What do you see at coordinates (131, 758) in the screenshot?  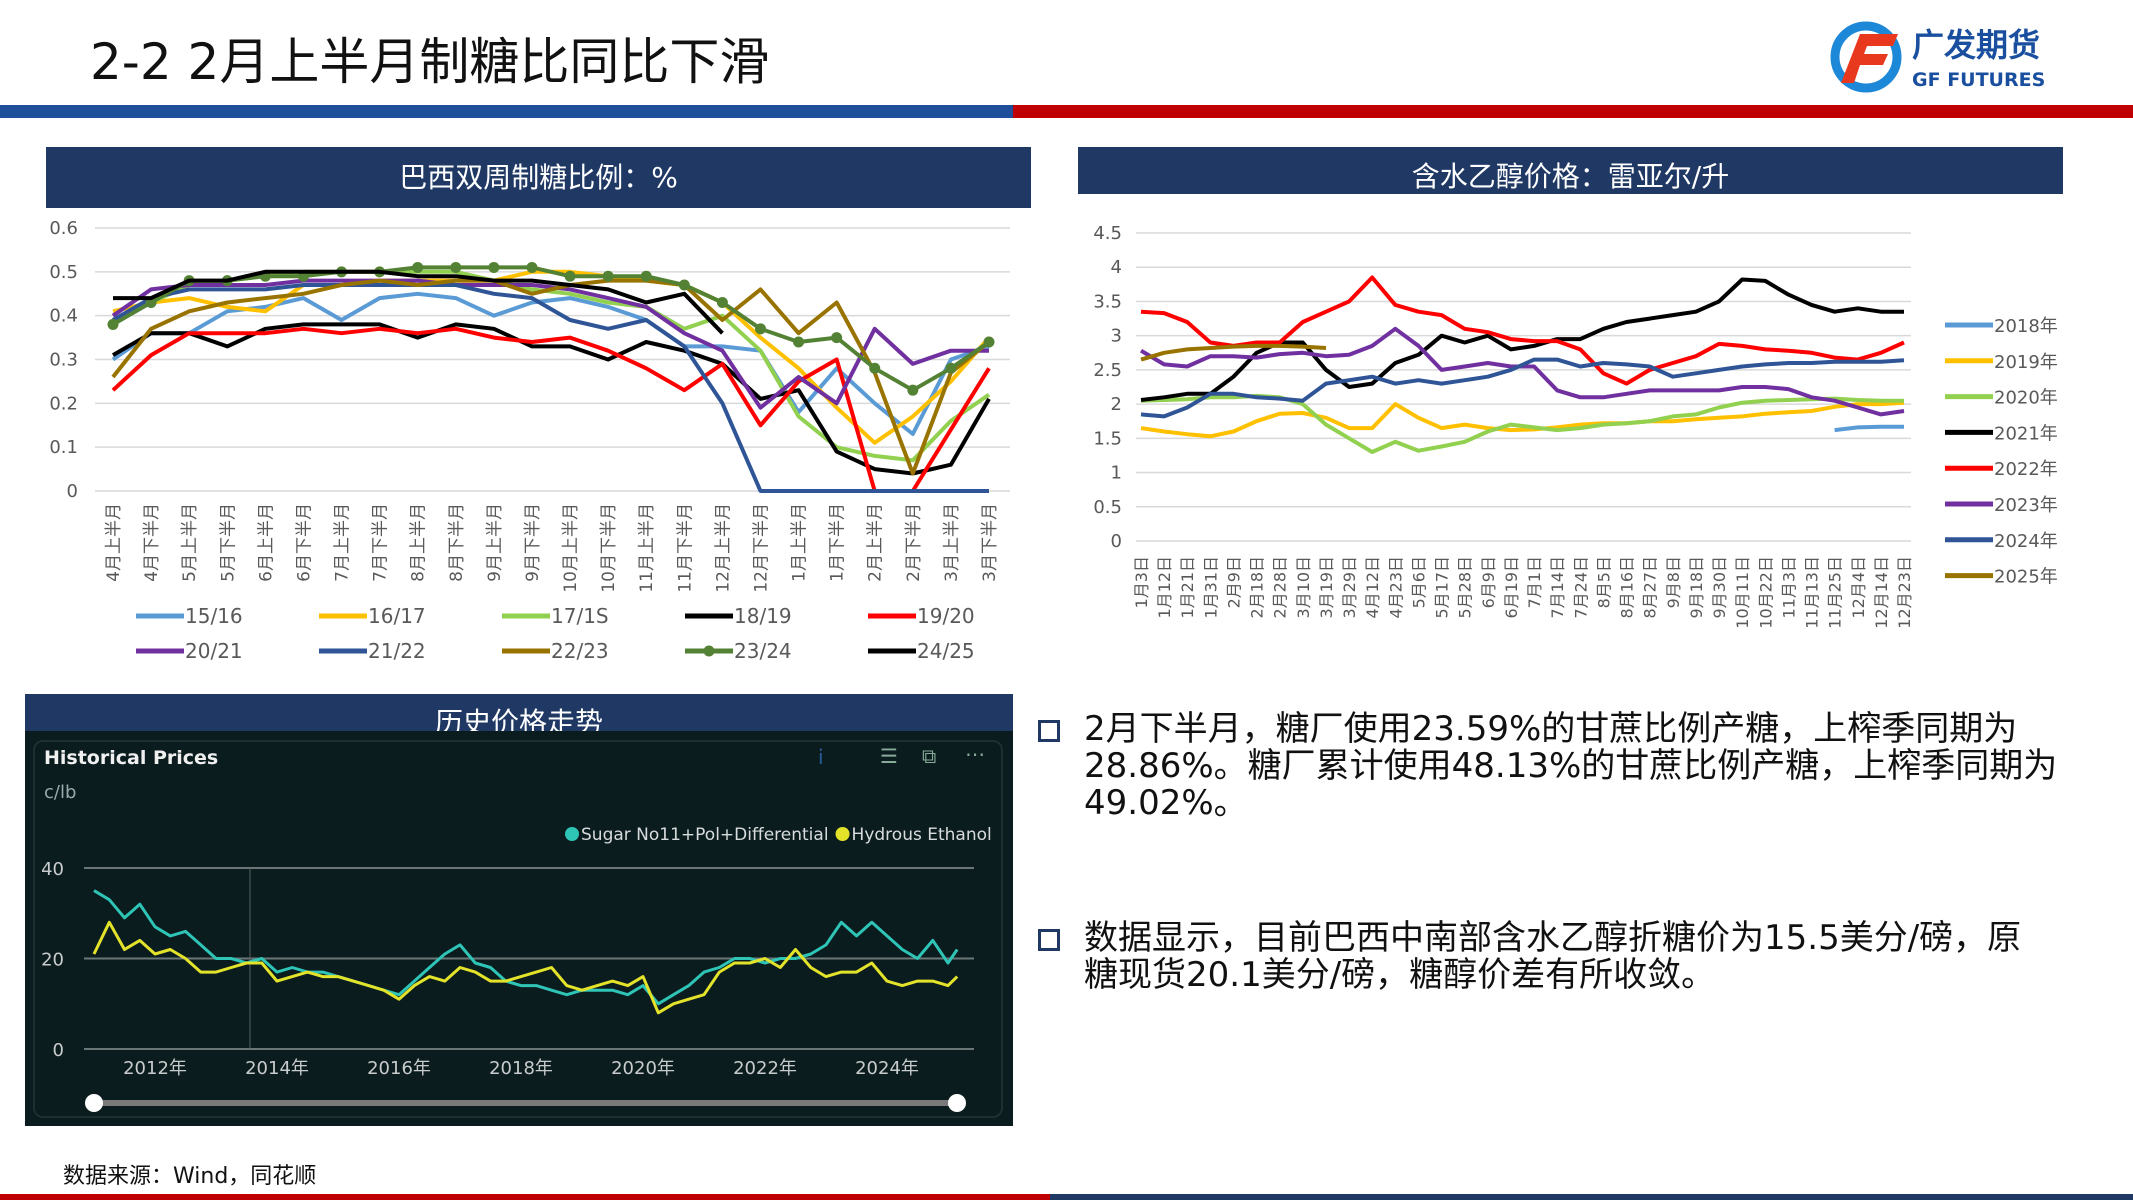 I see `historical-prices-title: Historical Prices` at bounding box center [131, 758].